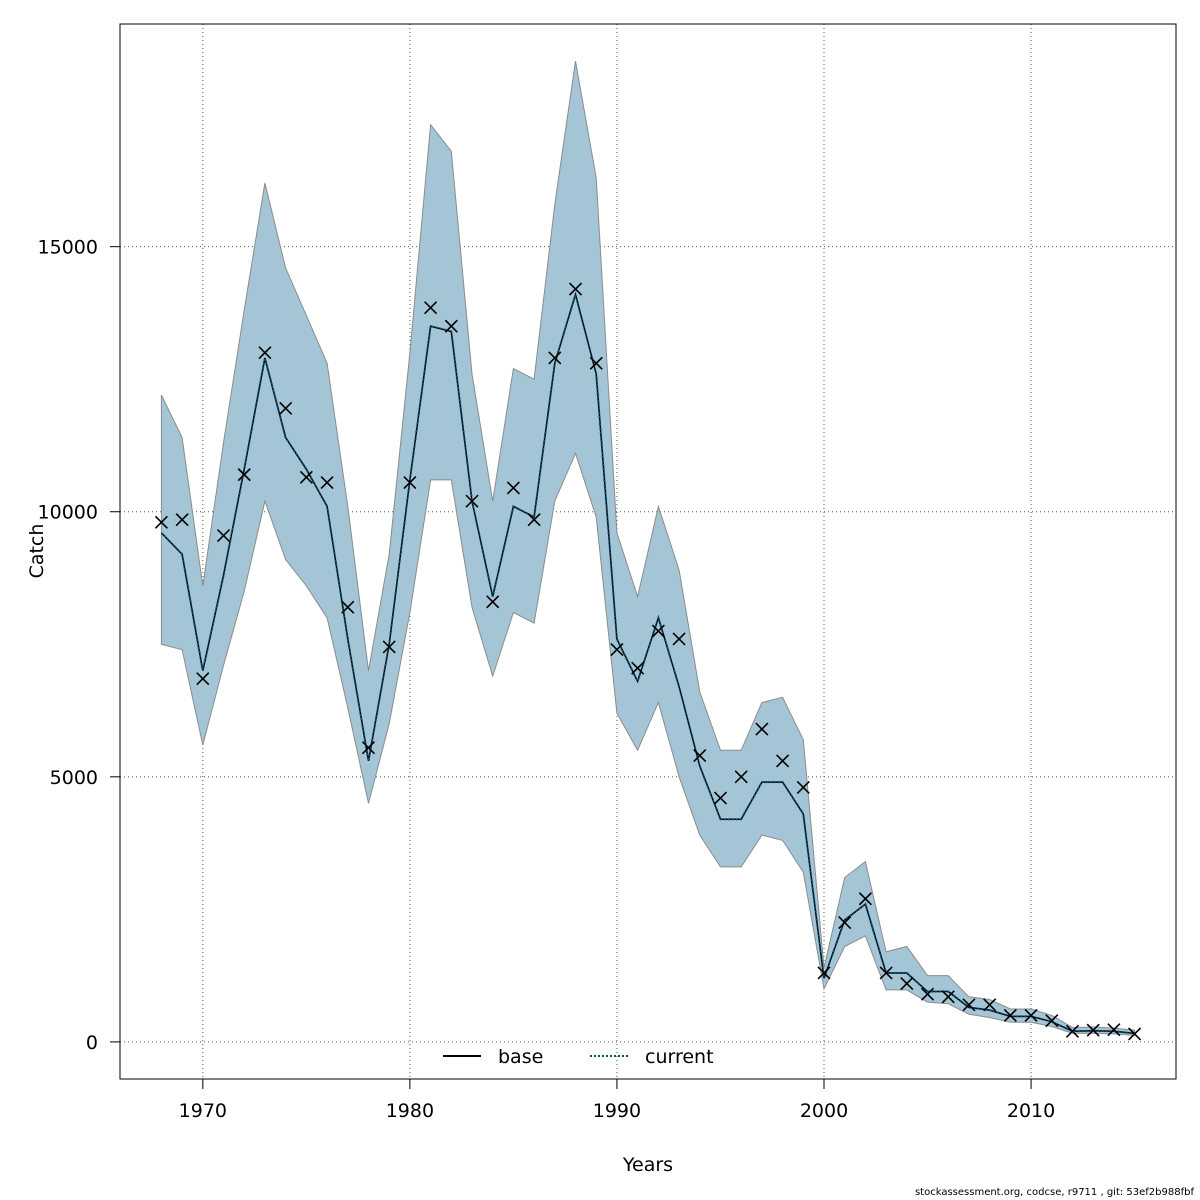 This screenshot has width=1200, height=1200. What do you see at coordinates (617, 1111) in the screenshot?
I see `x-tick-label: 1990` at bounding box center [617, 1111].